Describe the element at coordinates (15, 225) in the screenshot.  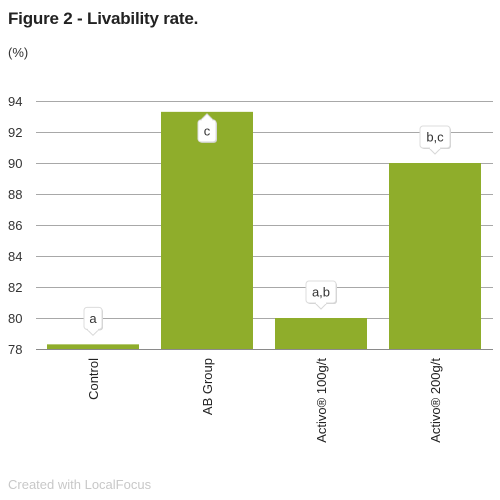
I see `y-tick-label: 86` at that location.